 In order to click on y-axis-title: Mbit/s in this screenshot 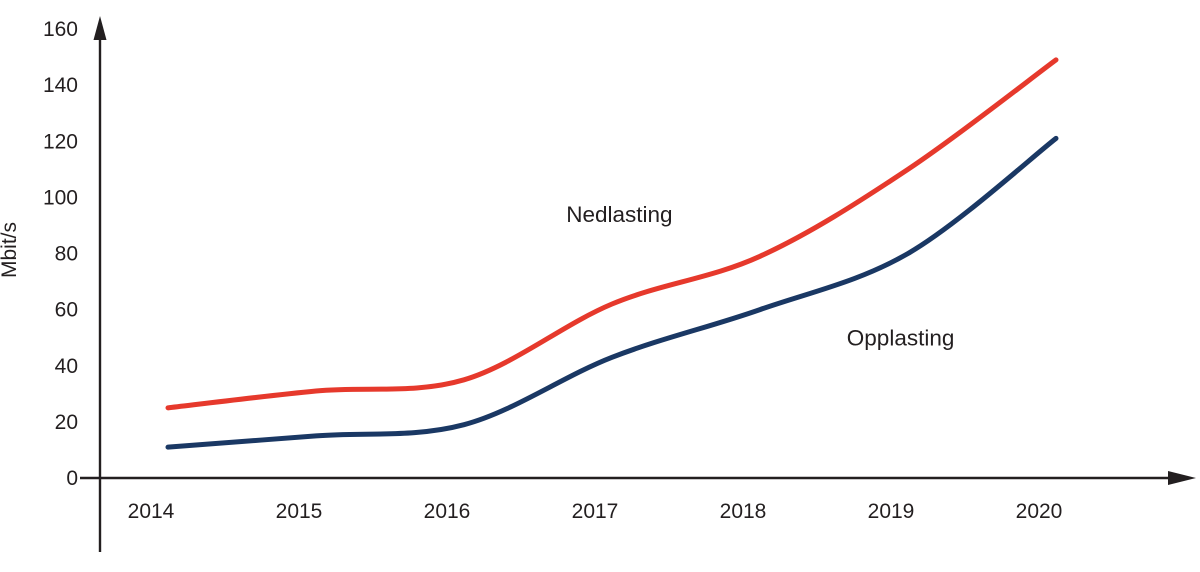, I will do `click(10, 250)`.